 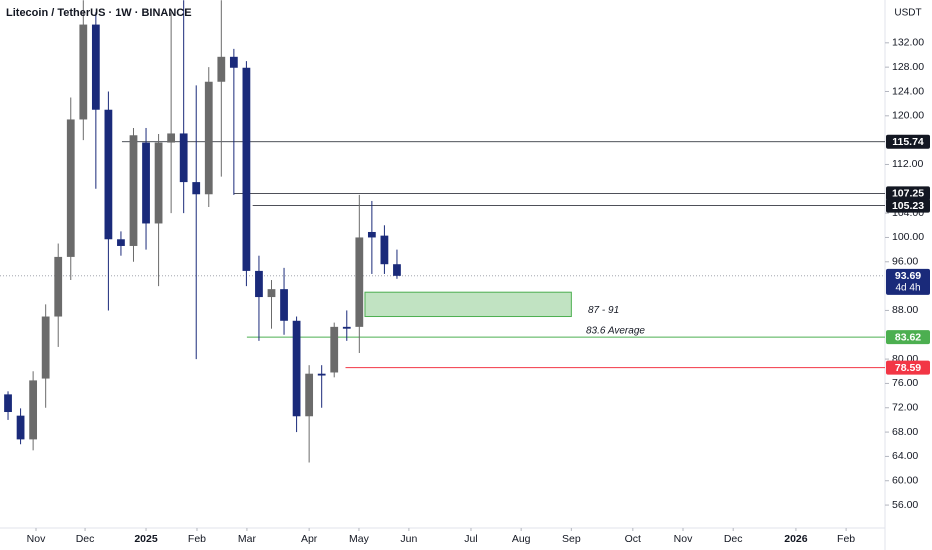 I want to click on y-tick-label: 56.00, so click(x=905, y=505).